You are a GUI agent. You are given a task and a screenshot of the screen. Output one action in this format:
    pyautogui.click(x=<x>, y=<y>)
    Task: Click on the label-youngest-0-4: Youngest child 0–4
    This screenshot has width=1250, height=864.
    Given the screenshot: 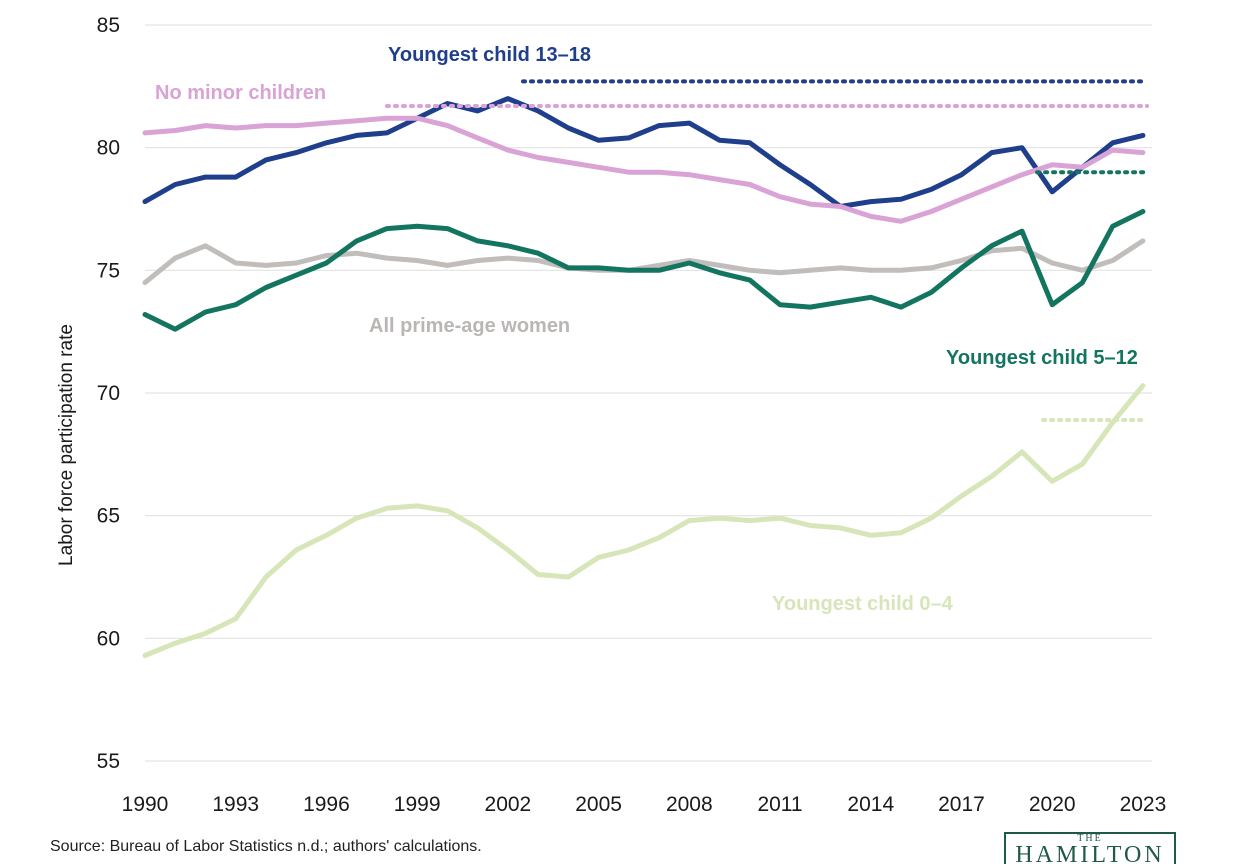 What is the action you would take?
    pyautogui.click(x=863, y=604)
    